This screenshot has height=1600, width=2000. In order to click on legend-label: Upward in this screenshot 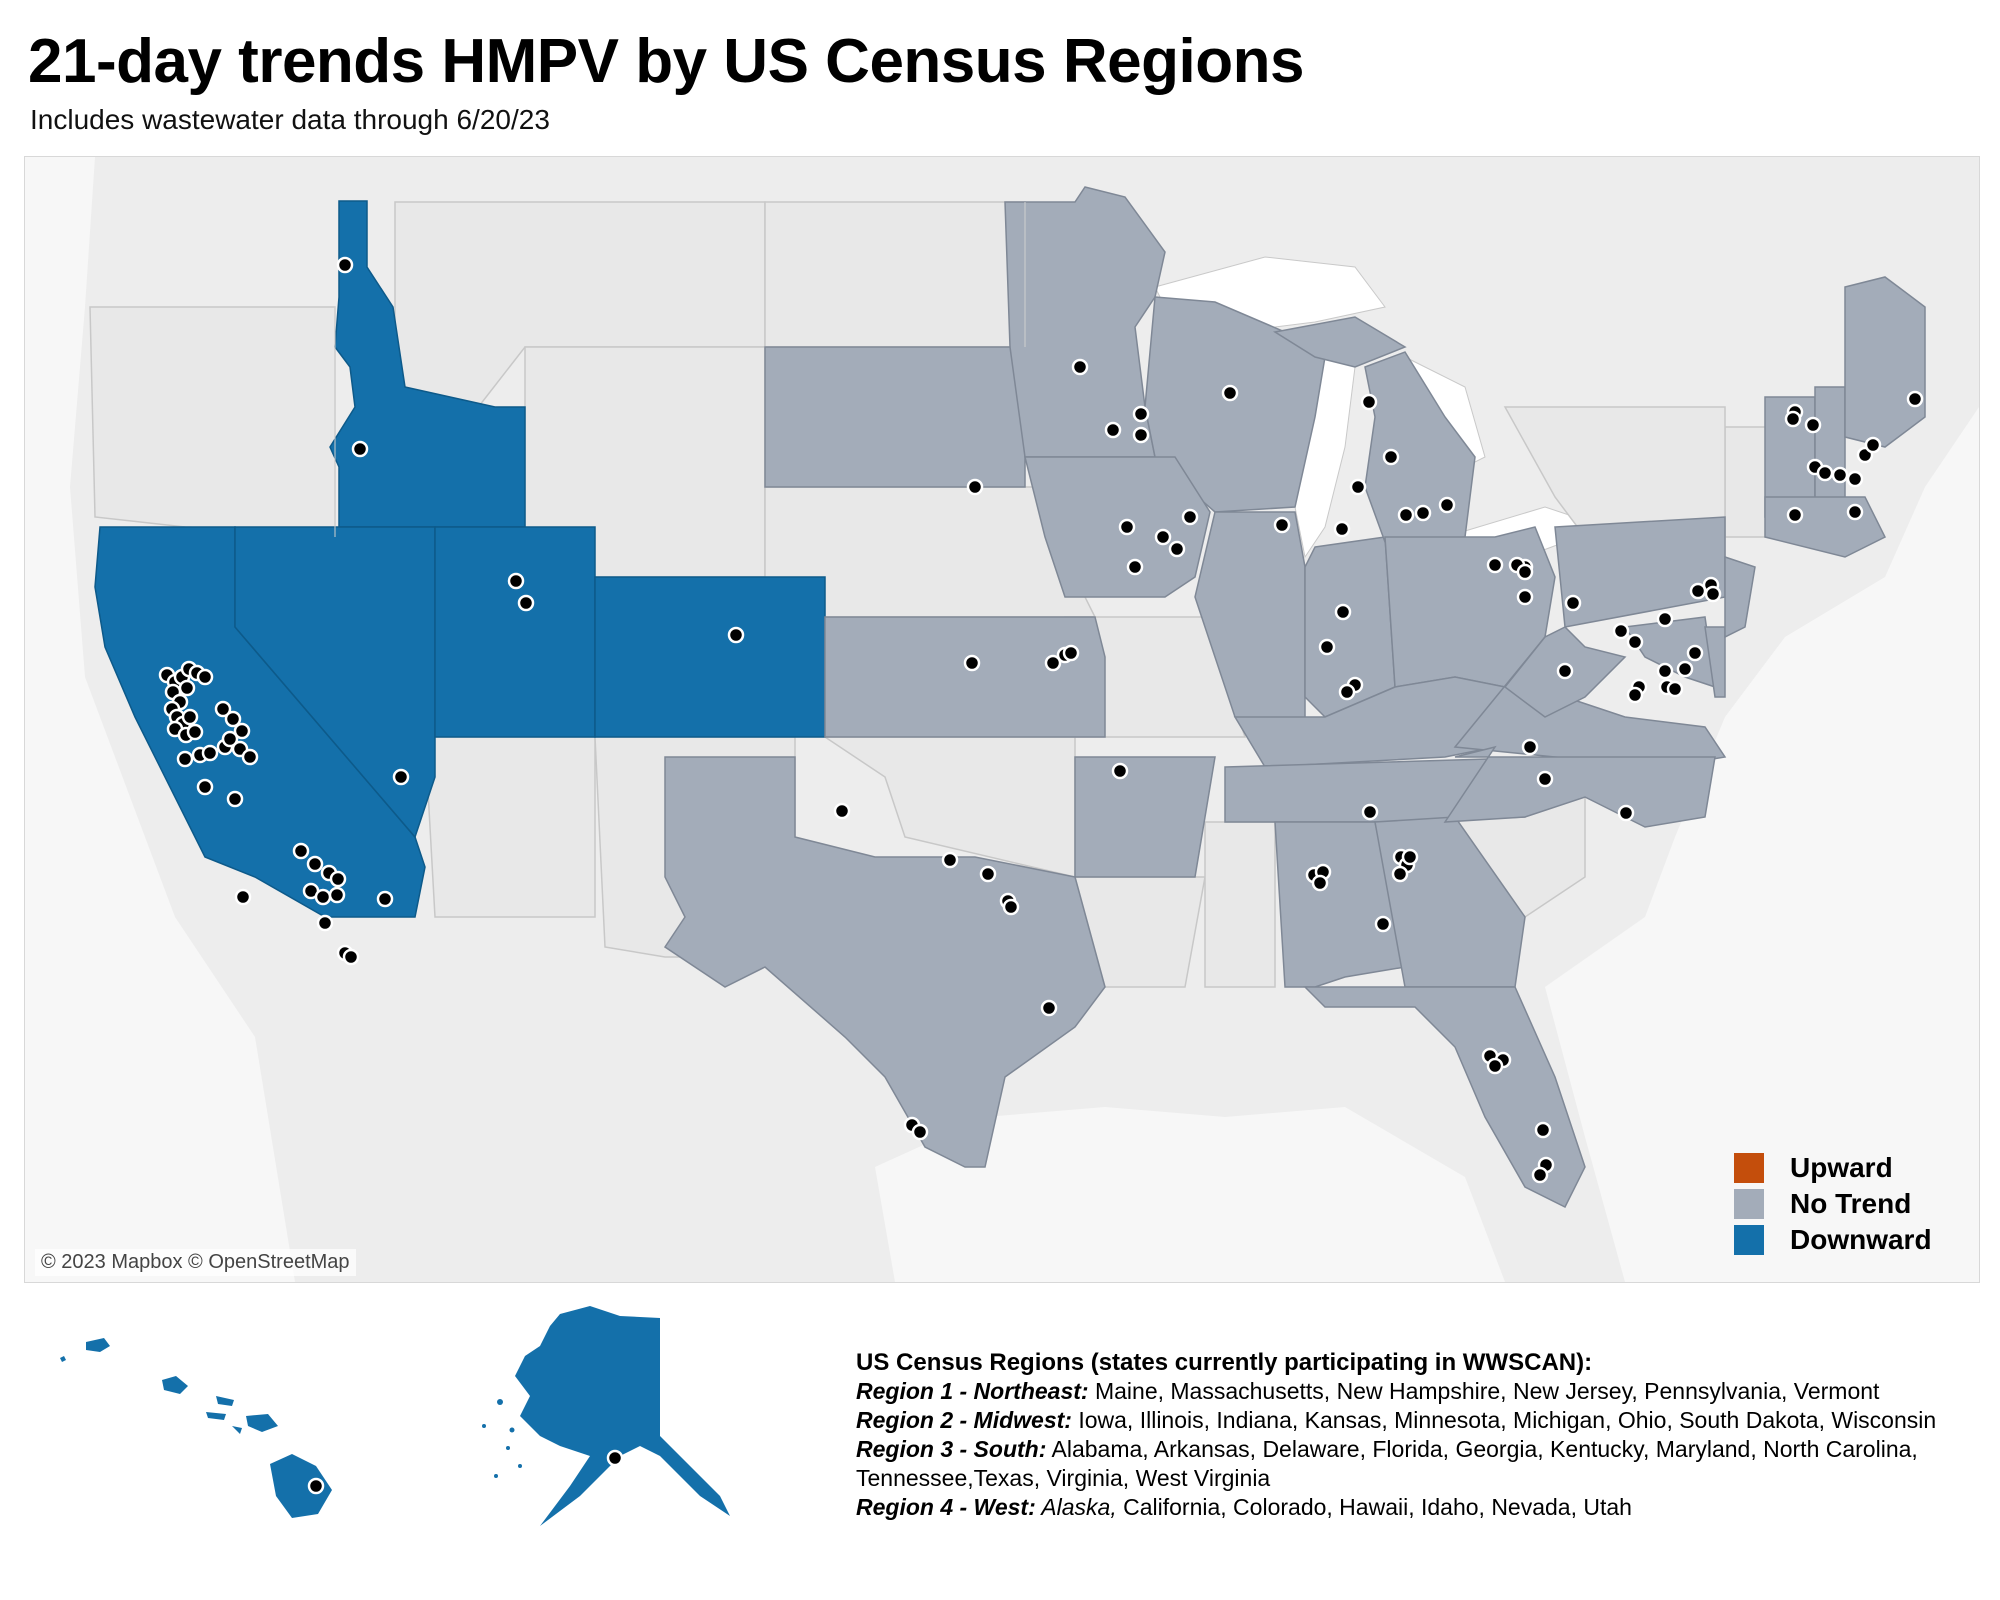, I will do `click(1841, 1167)`.